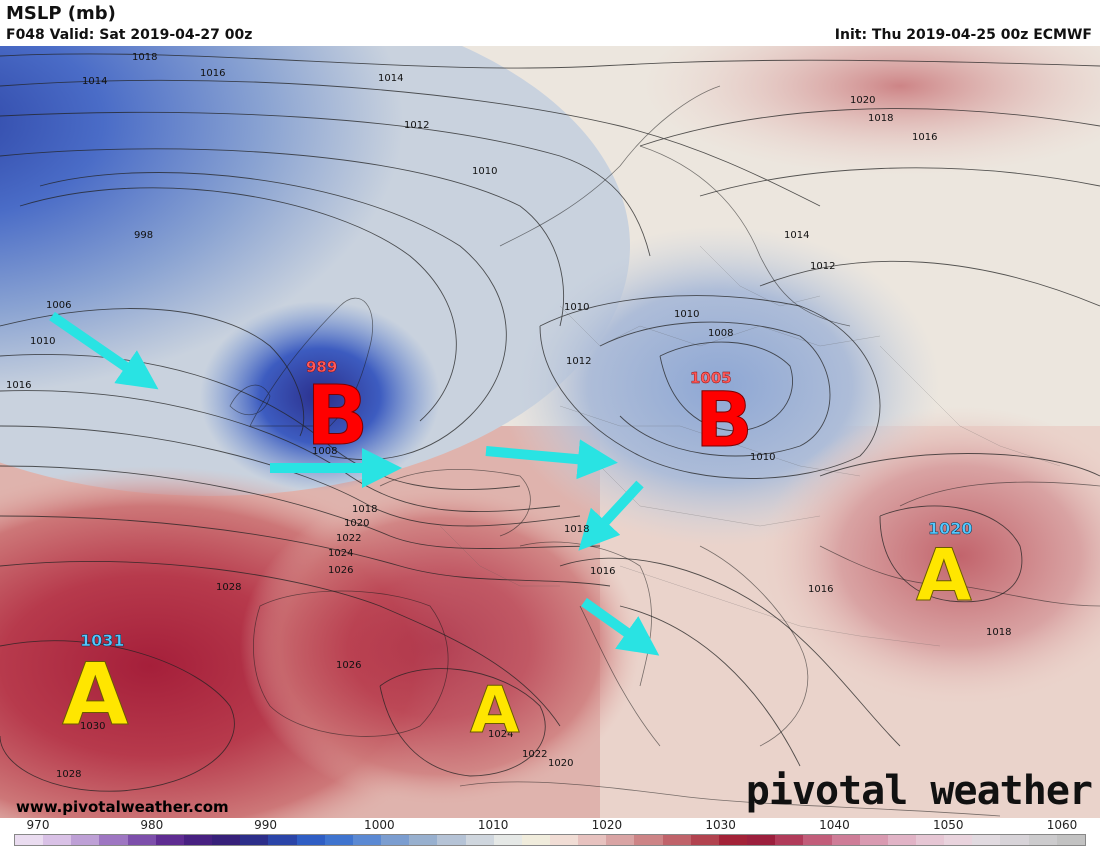 The image size is (1100, 850). I want to click on chart-title: MSLP (mb), so click(61, 13).